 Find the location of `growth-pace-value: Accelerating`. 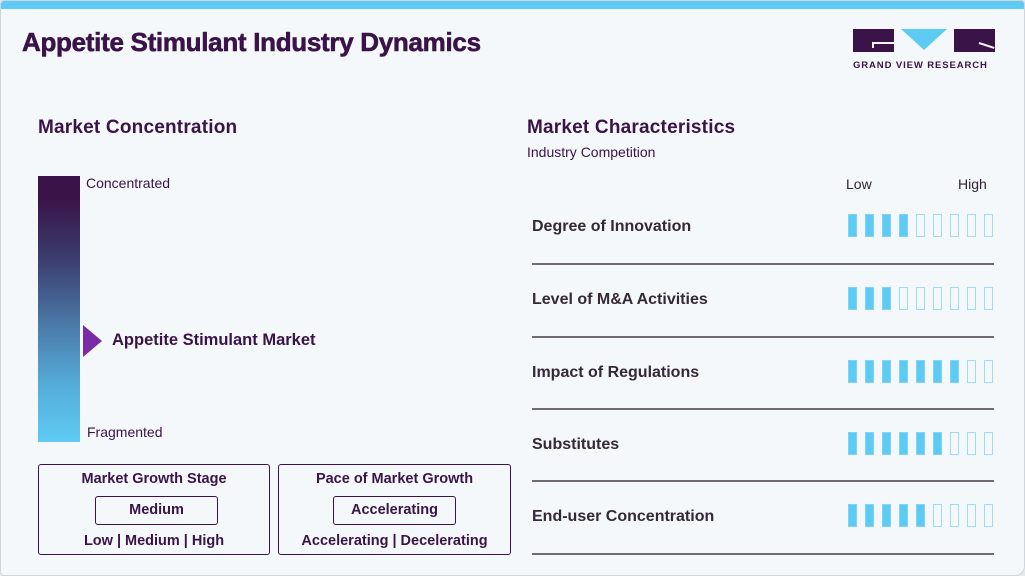

growth-pace-value: Accelerating is located at coordinates (394, 510).